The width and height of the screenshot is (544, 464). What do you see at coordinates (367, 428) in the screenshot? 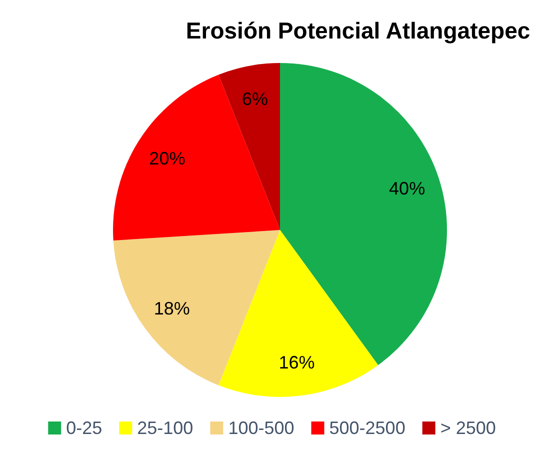
I see `legend-label: 500-2500` at bounding box center [367, 428].